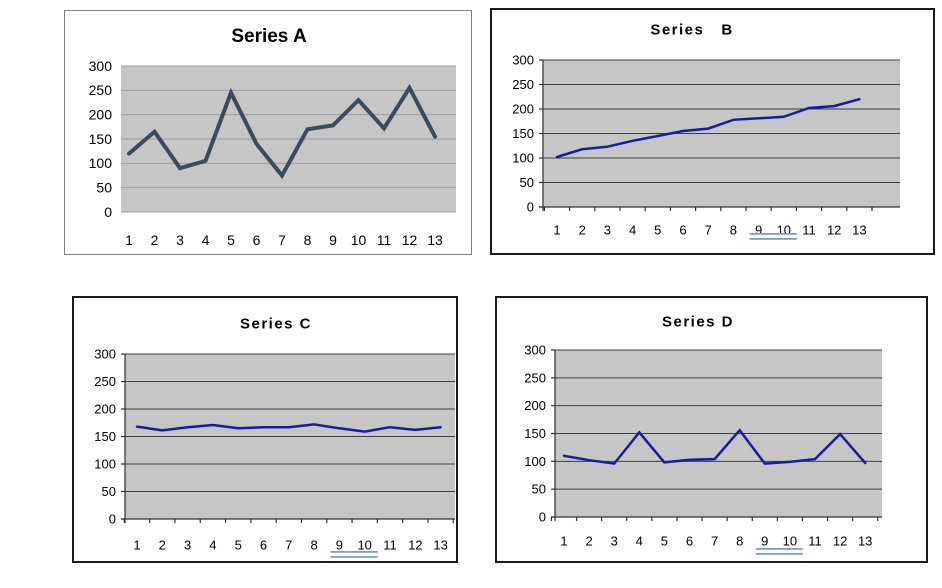 This screenshot has height=588, width=942. What do you see at coordinates (276, 324) in the screenshot?
I see `chart-title-series-c: Series C` at bounding box center [276, 324].